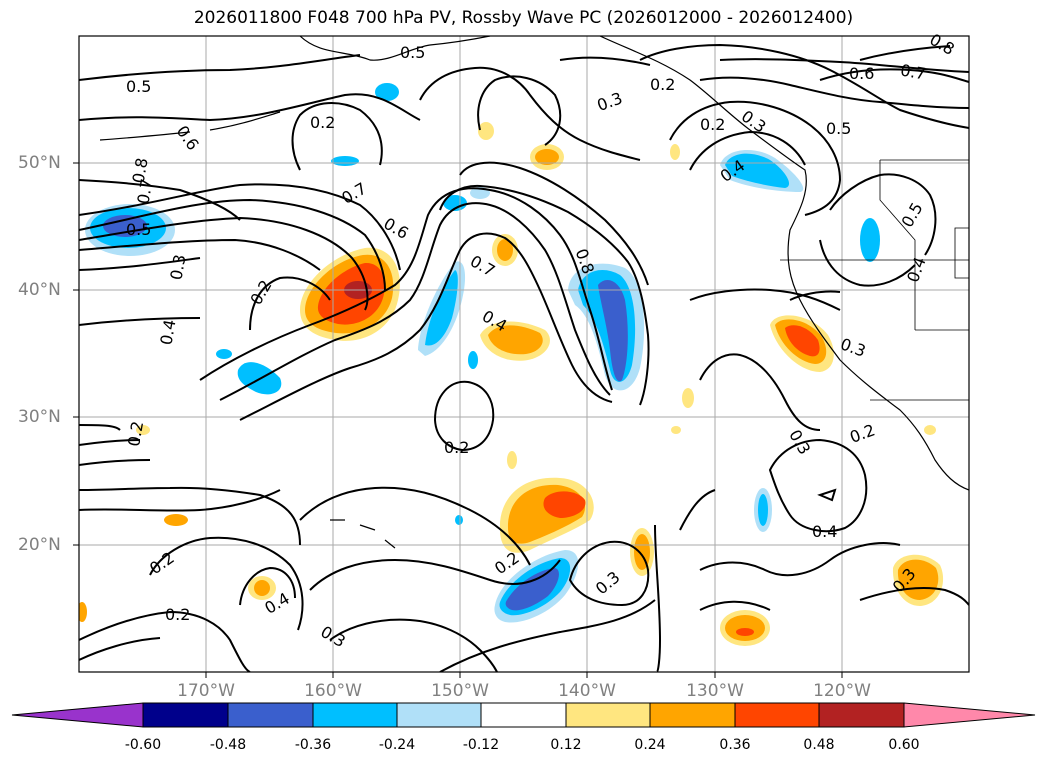 Image resolution: width=1047 pixels, height=765 pixels. I want to click on lat-label-30n: 30°N, so click(39, 417).